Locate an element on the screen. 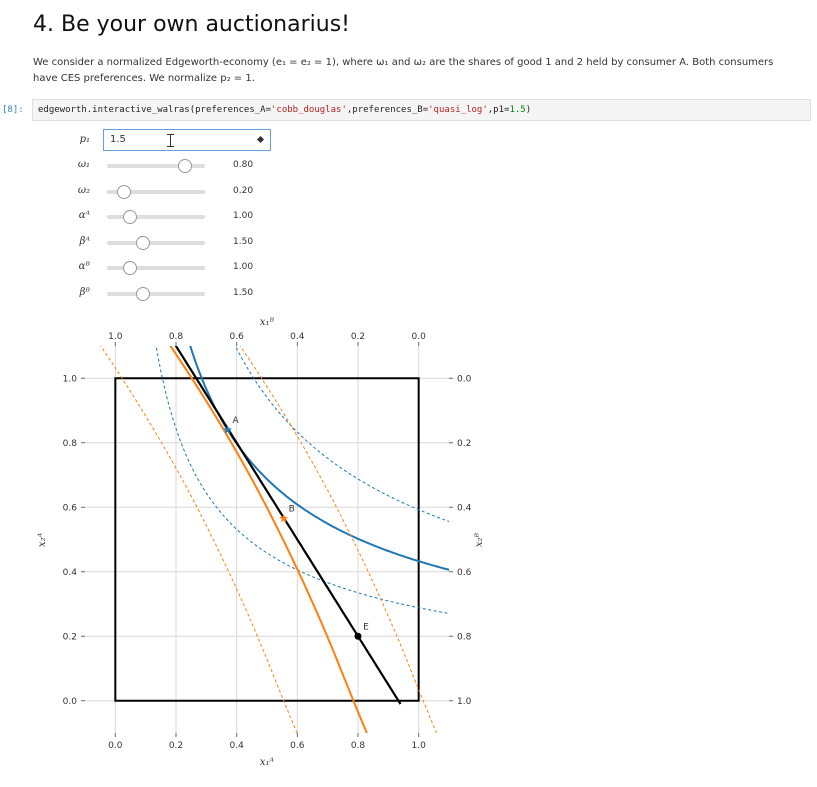 This screenshot has height=787, width=817. slider-handle-beta-a is located at coordinates (143, 242).